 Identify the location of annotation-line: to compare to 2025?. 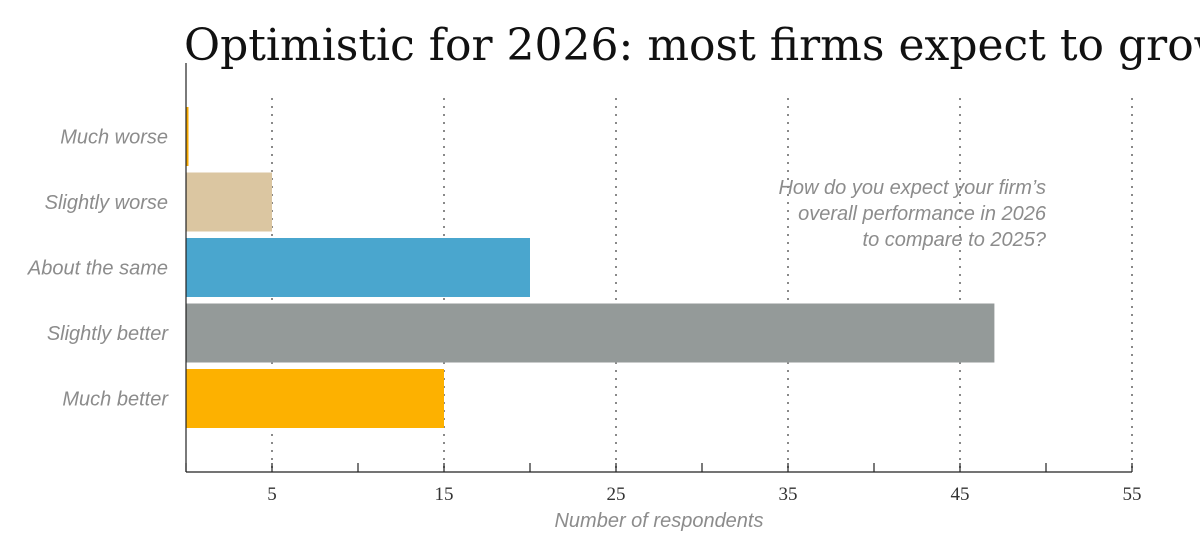
(955, 240).